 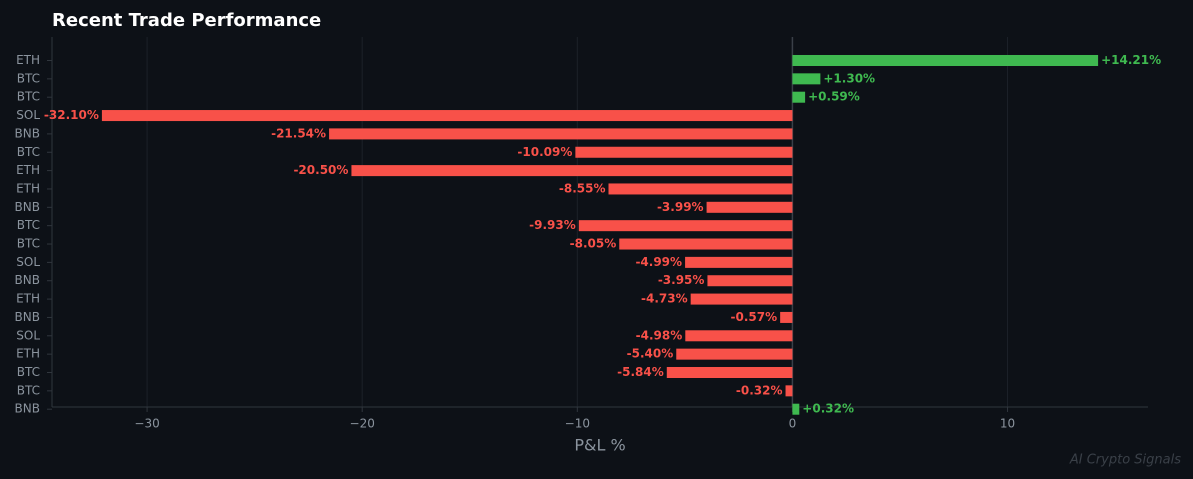 What do you see at coordinates (640, 372) in the screenshot?
I see `value-label: -5.84%` at bounding box center [640, 372].